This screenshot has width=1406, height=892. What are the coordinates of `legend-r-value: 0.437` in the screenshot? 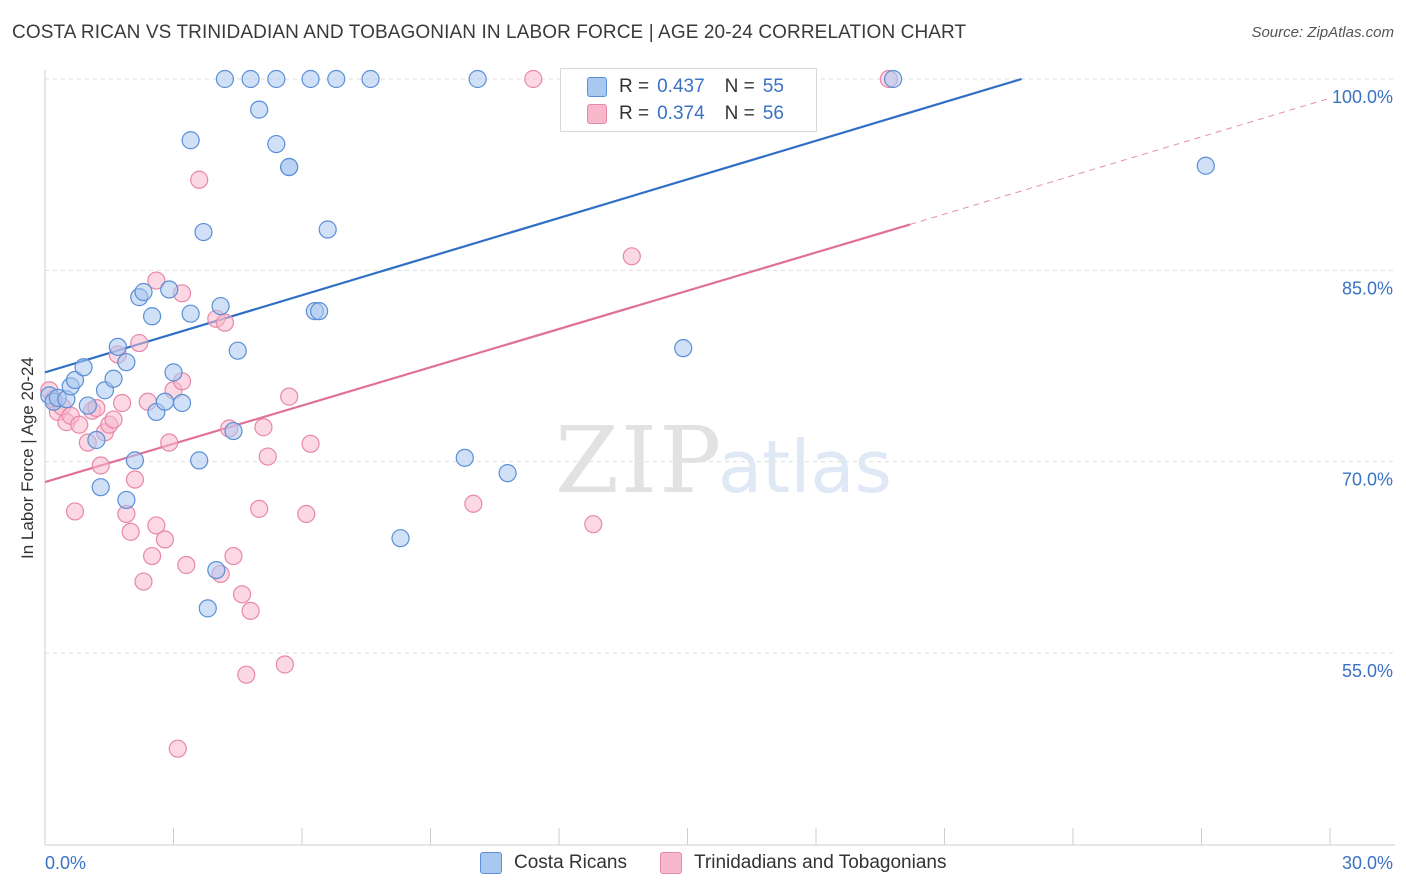 It's located at (681, 86).